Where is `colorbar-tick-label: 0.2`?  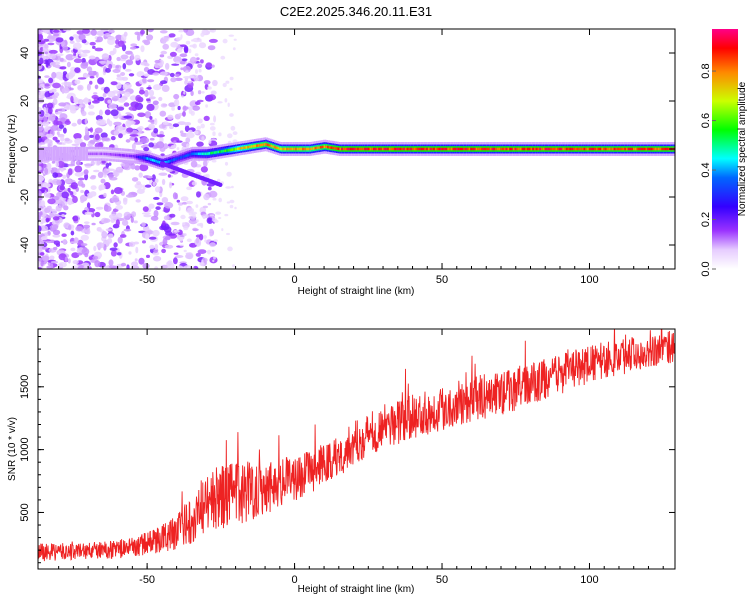
colorbar-tick-label: 0.2 is located at coordinates (706, 219).